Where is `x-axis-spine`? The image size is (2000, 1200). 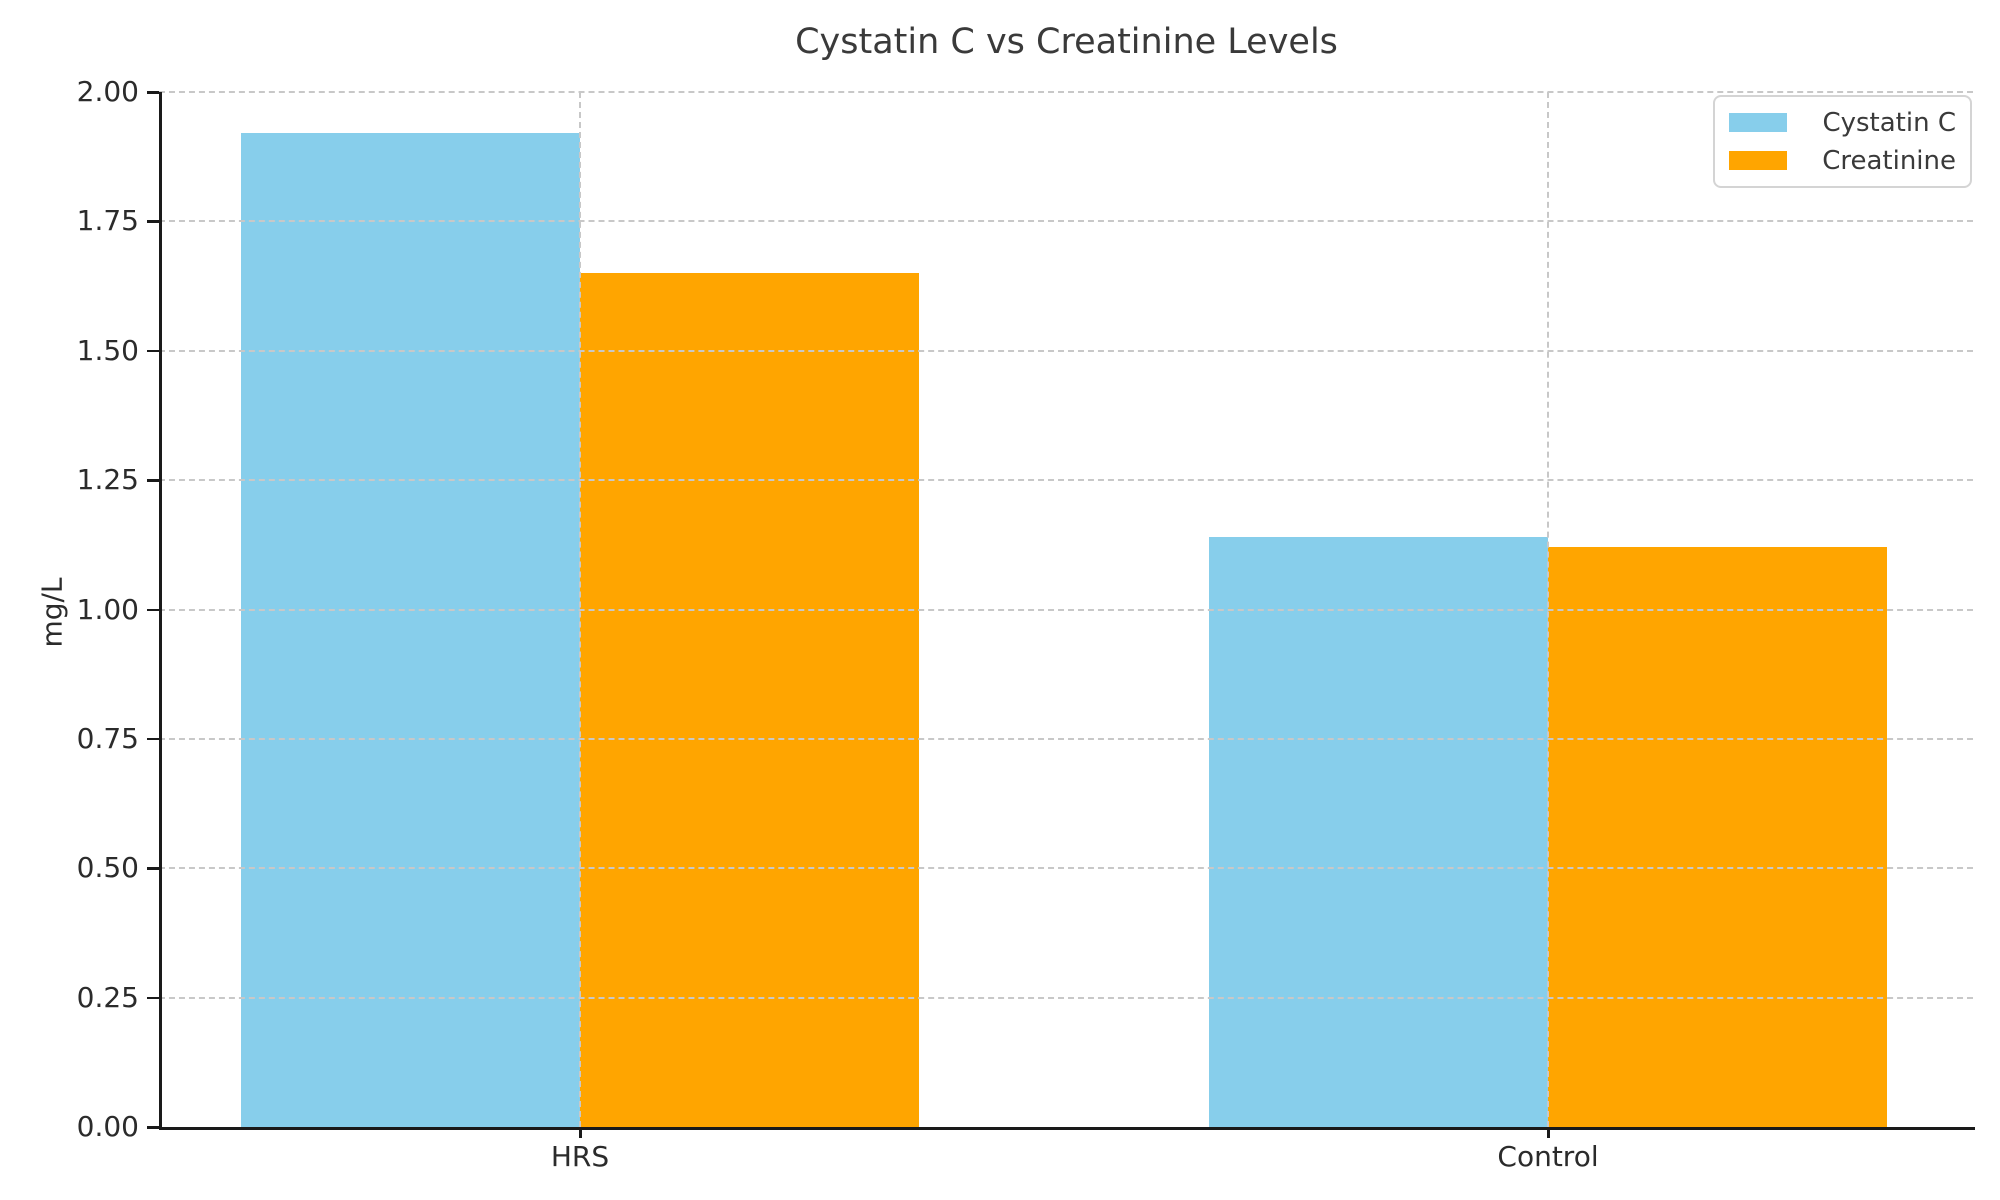 x-axis-spine is located at coordinates (1067, 1128).